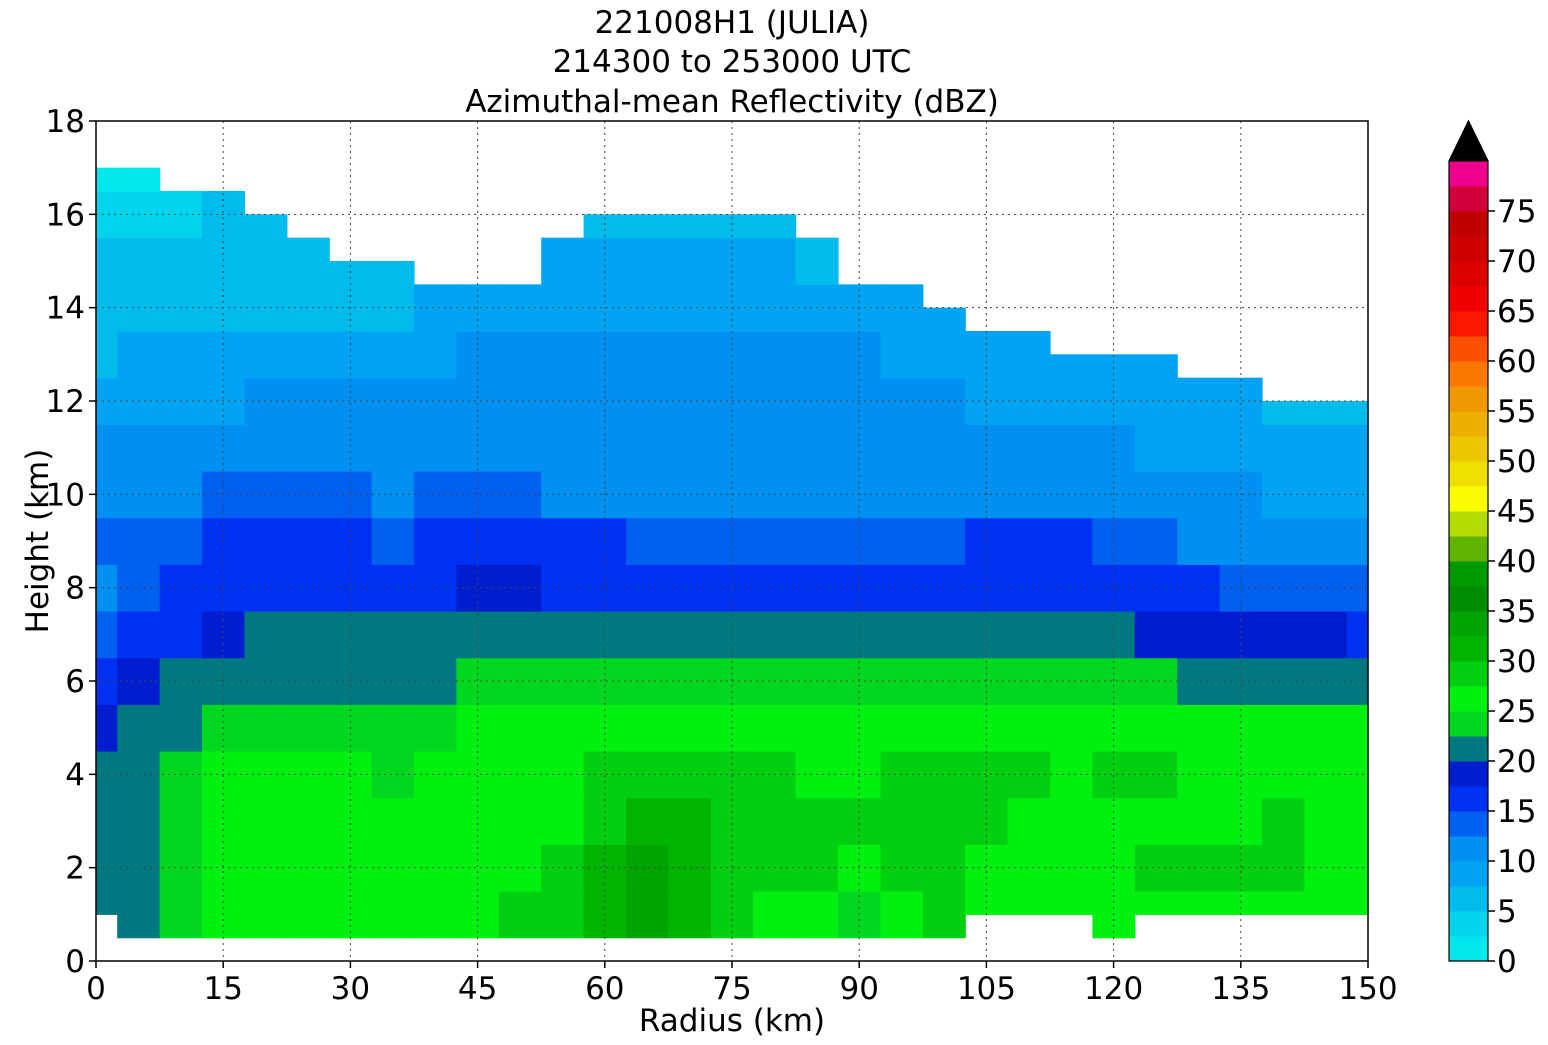  I want to click on colorbar-tick-label: 10, so click(1516, 862).